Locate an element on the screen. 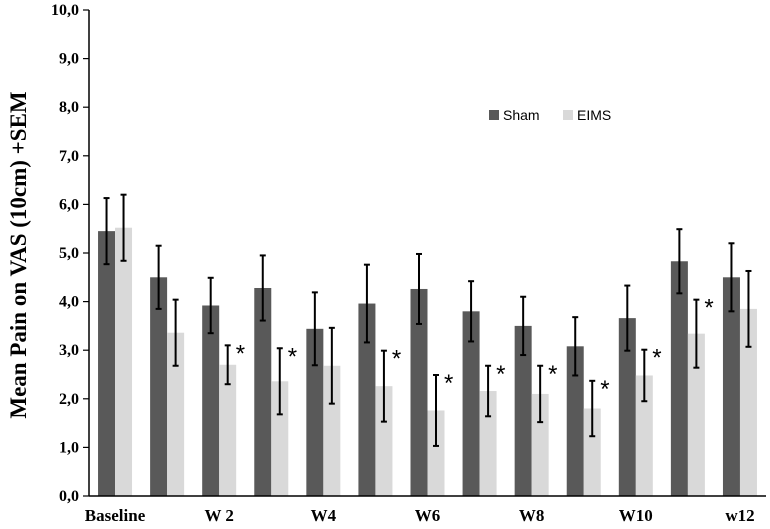  x-tick-label: W 2 is located at coordinates (218, 515).